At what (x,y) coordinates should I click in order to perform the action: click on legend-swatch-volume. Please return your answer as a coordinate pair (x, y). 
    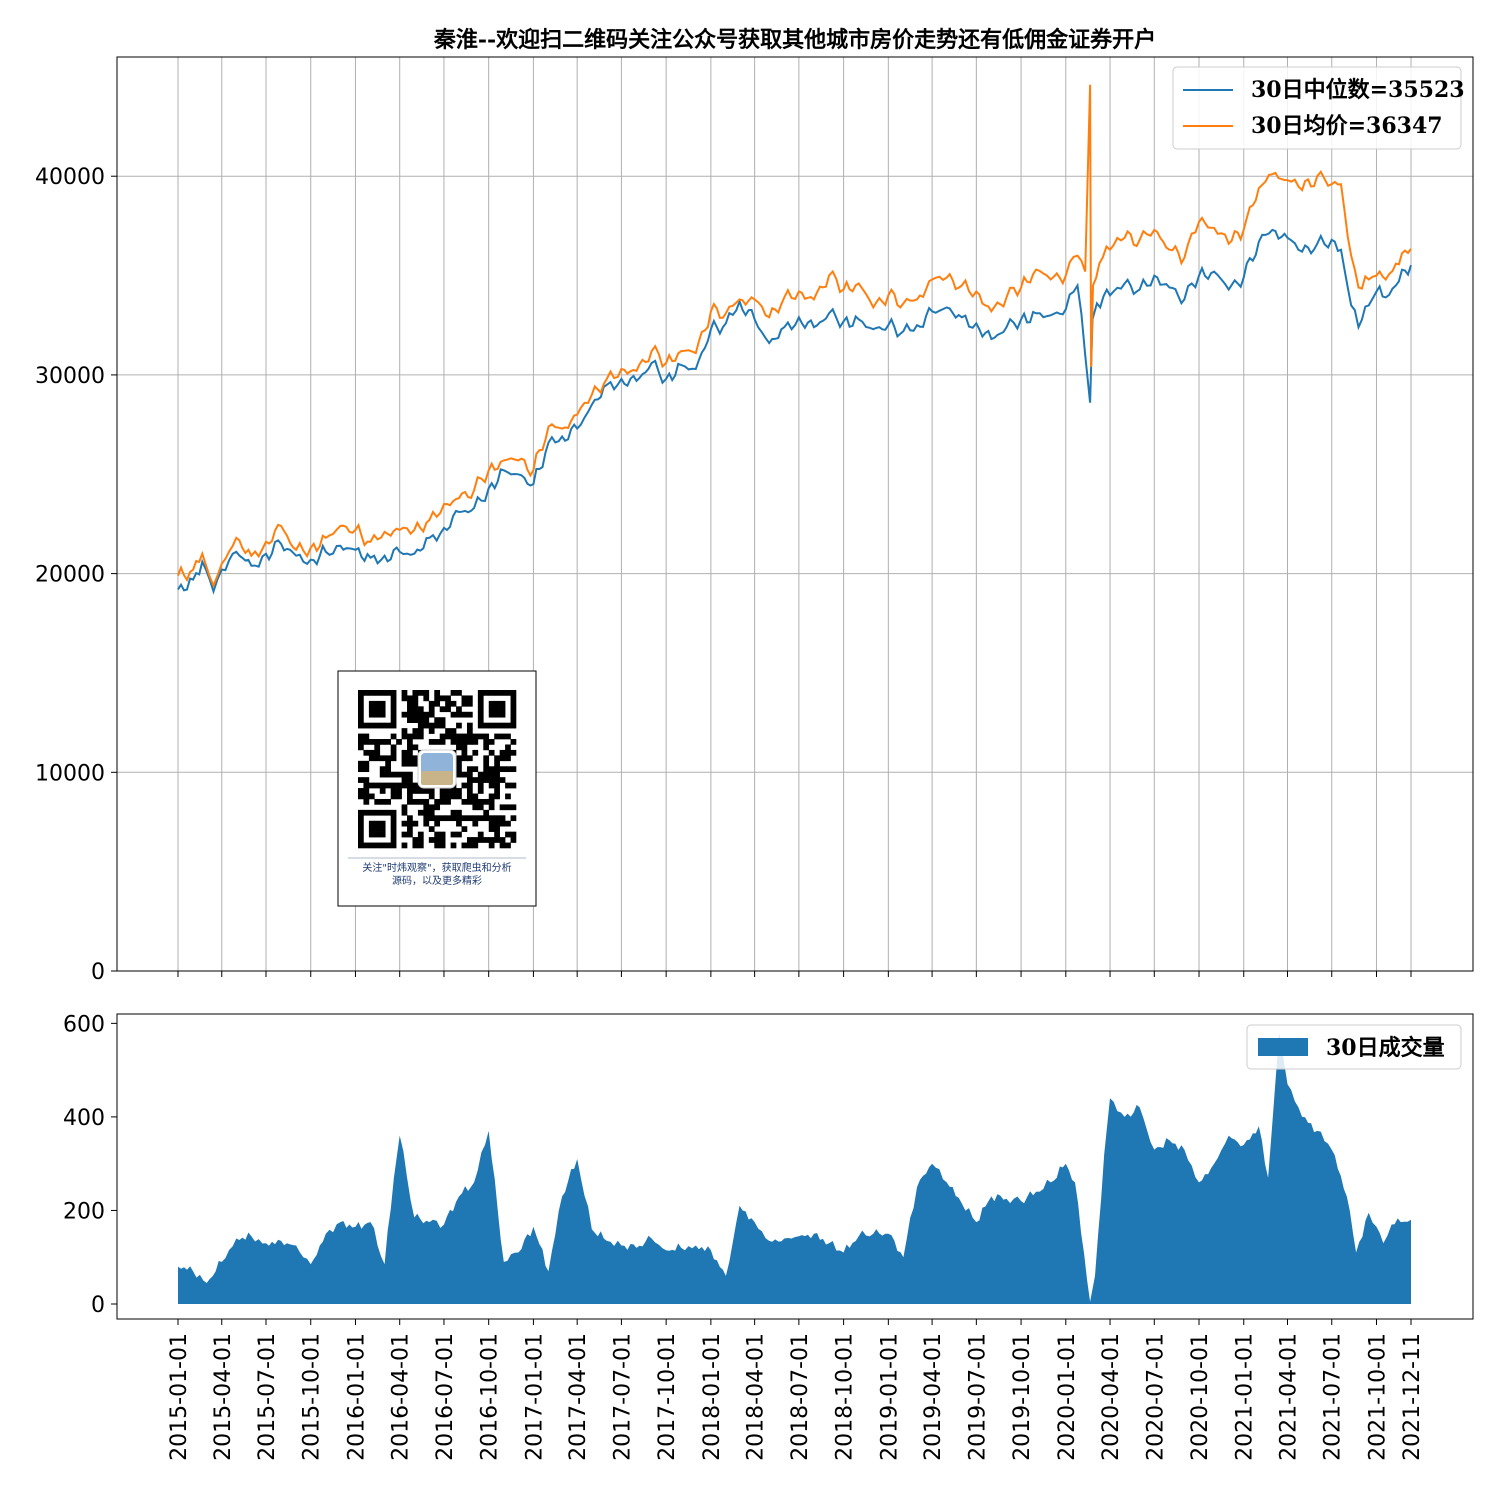
    Looking at the image, I should click on (1283, 1047).